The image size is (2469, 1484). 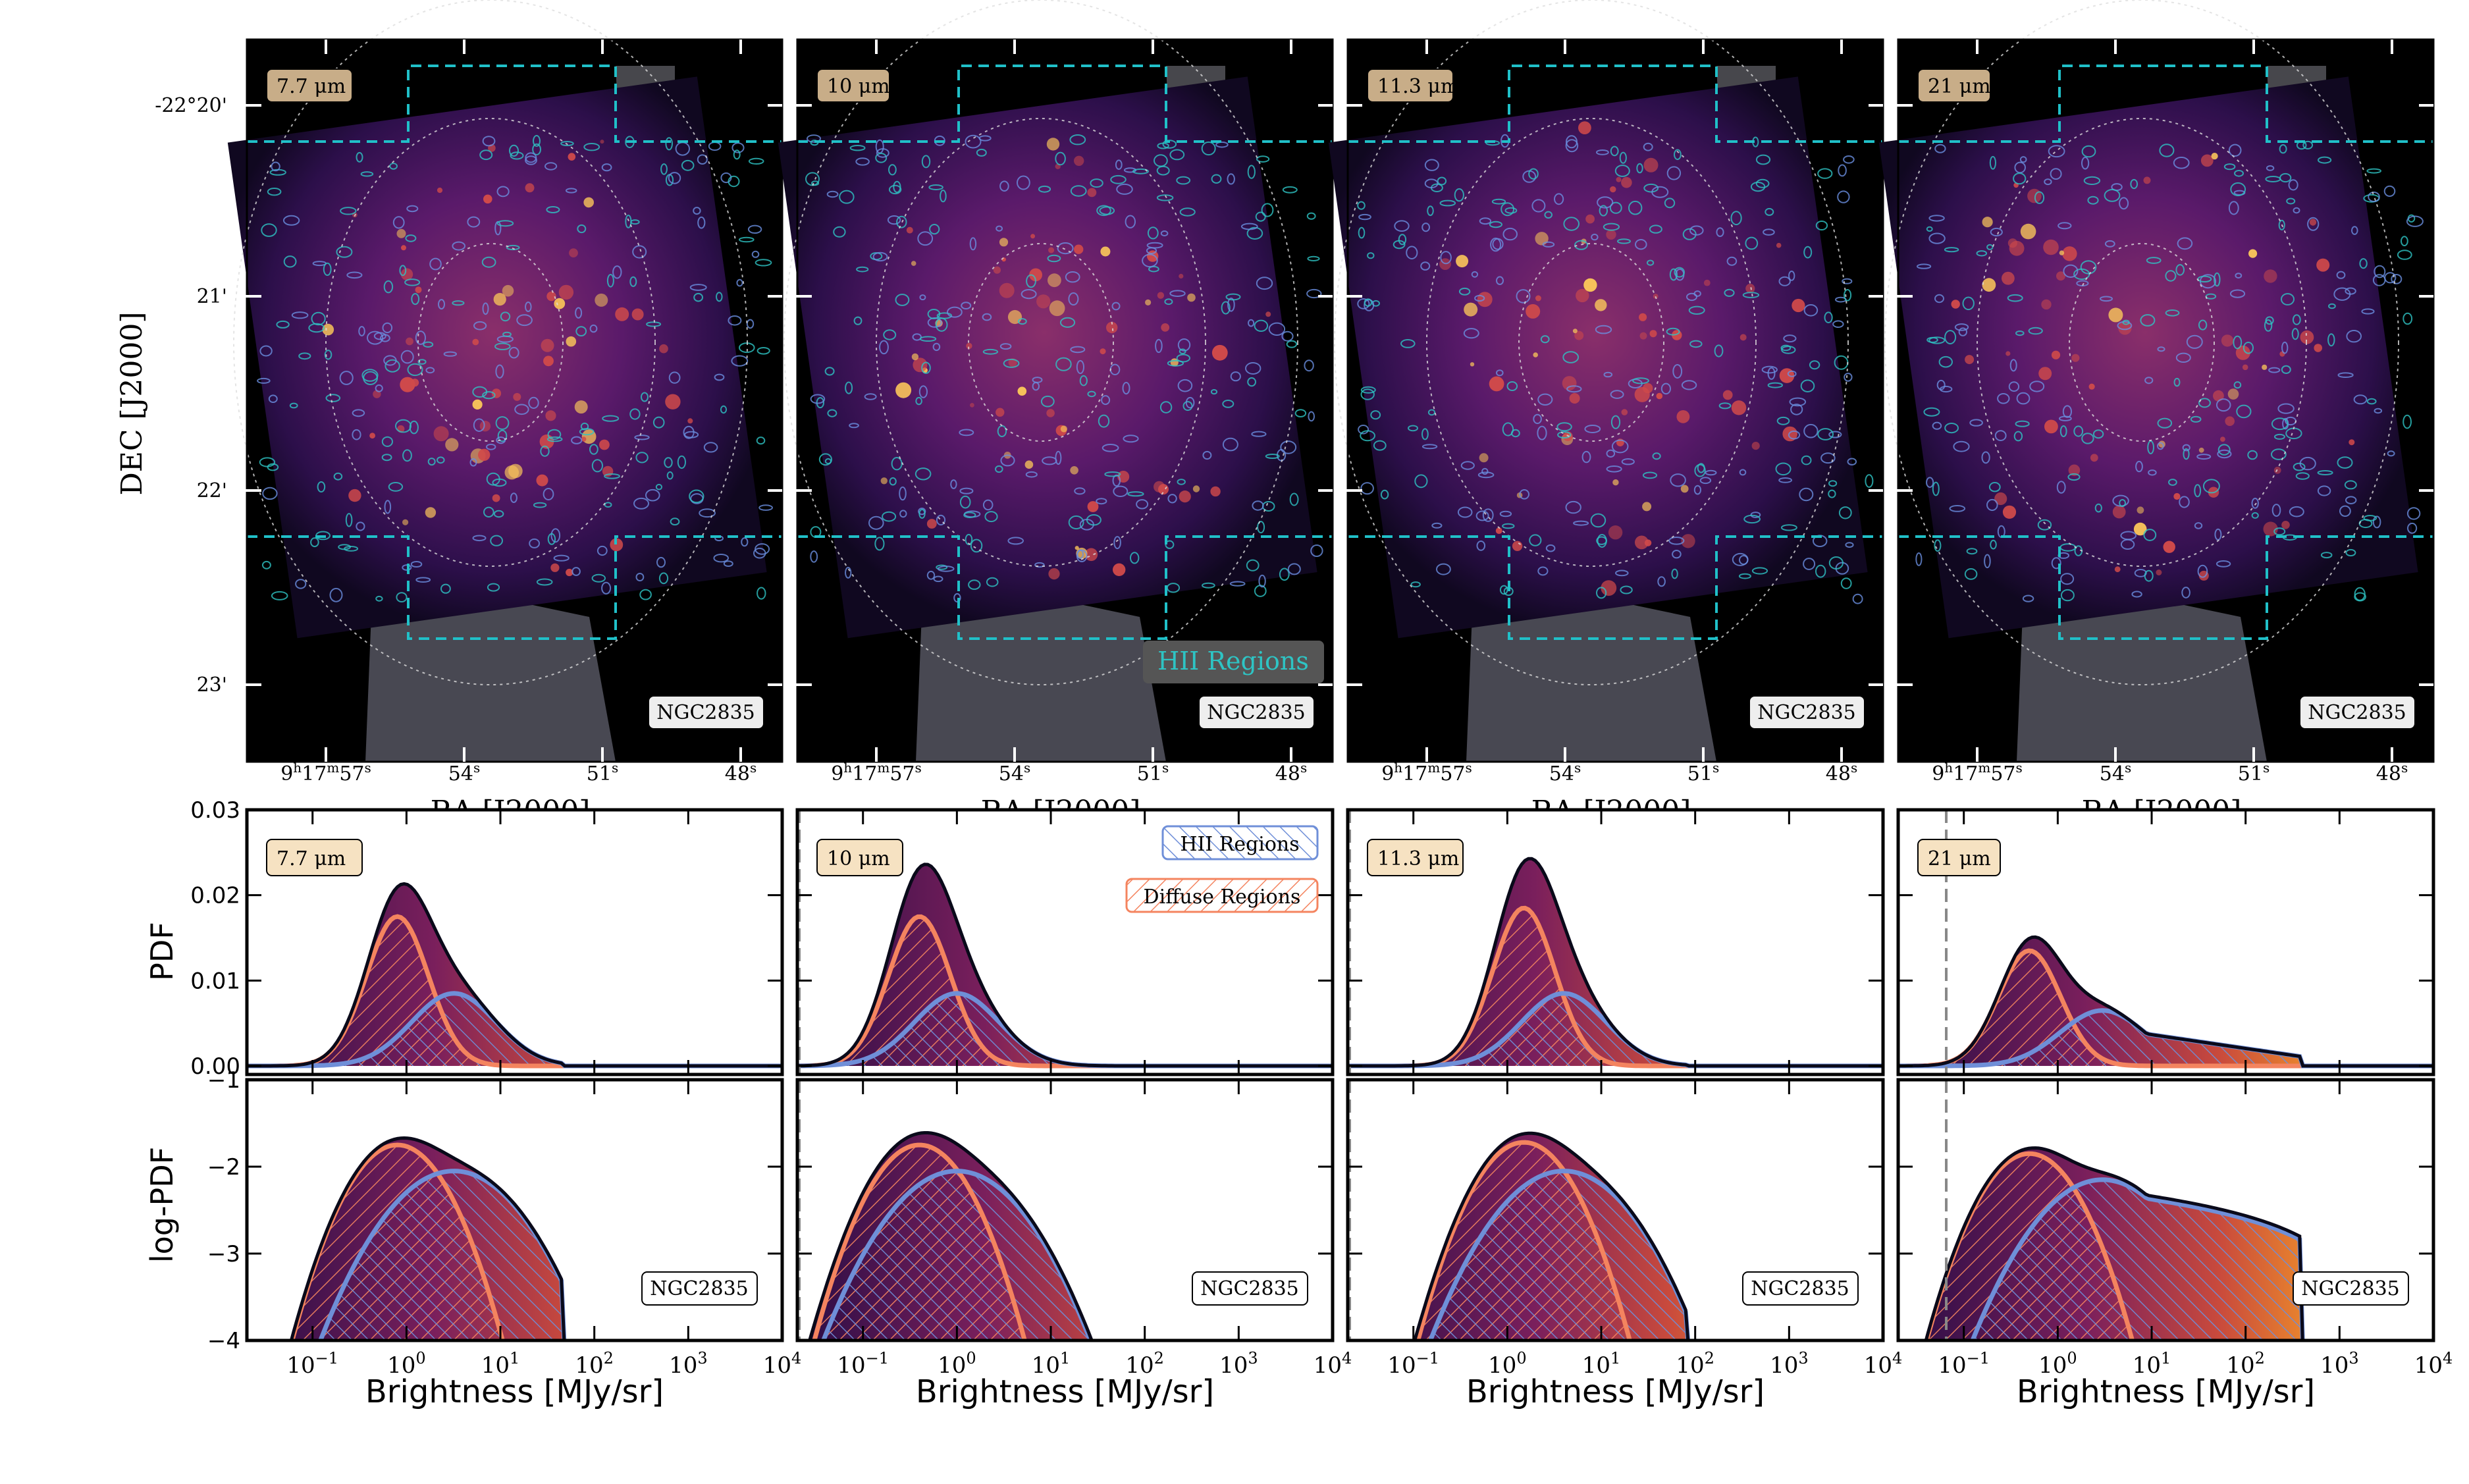 What do you see at coordinates (1153, 772) in the screenshot?
I see `ra-tick-label: 51s` at bounding box center [1153, 772].